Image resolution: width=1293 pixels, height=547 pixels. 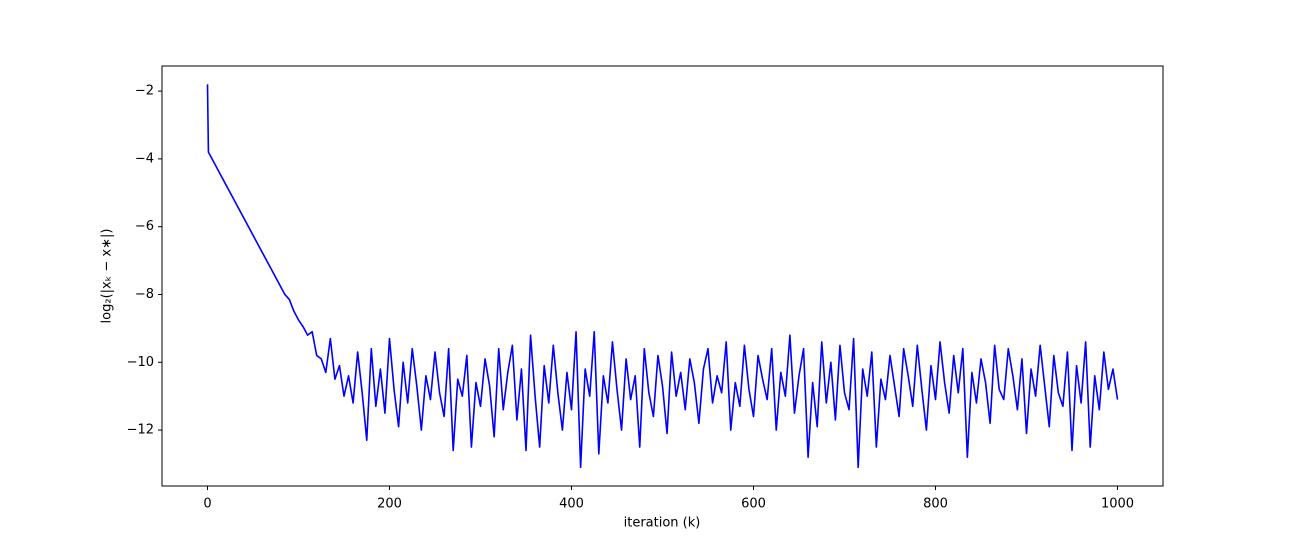 What do you see at coordinates (144, 91) in the screenshot?
I see `y-tick-label: −2` at bounding box center [144, 91].